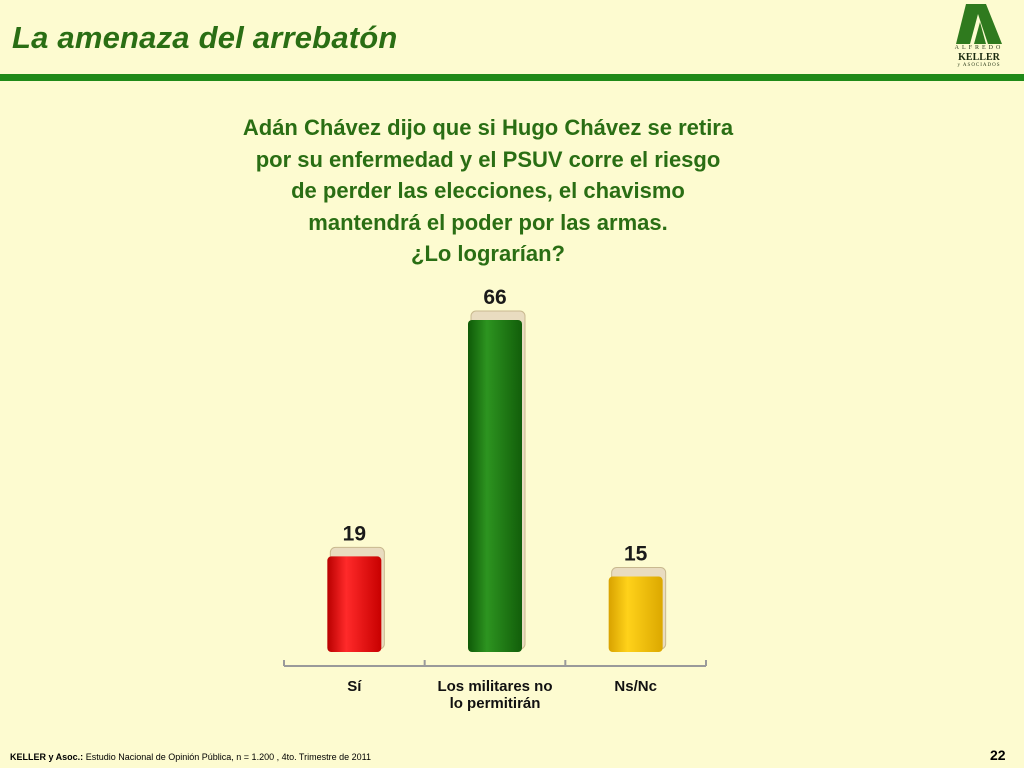  What do you see at coordinates (494, 686) in the screenshot?
I see `category-label: Los militares no` at bounding box center [494, 686].